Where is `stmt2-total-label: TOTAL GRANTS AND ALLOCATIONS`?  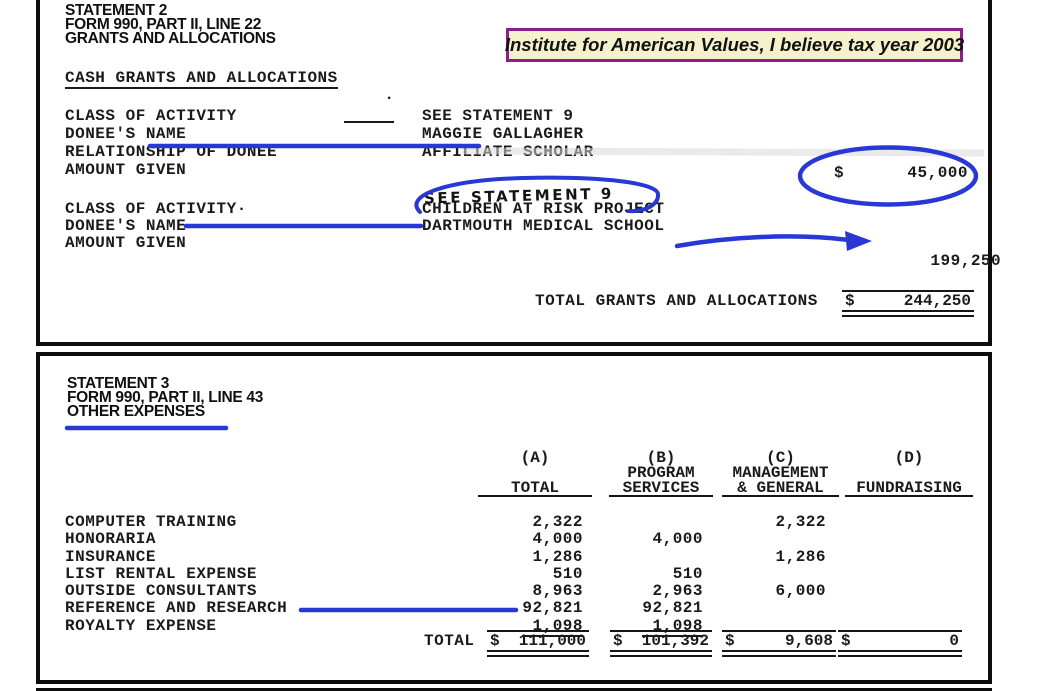
stmt2-total-label: TOTAL GRANTS AND ALLOCATIONS is located at coordinates (676, 301).